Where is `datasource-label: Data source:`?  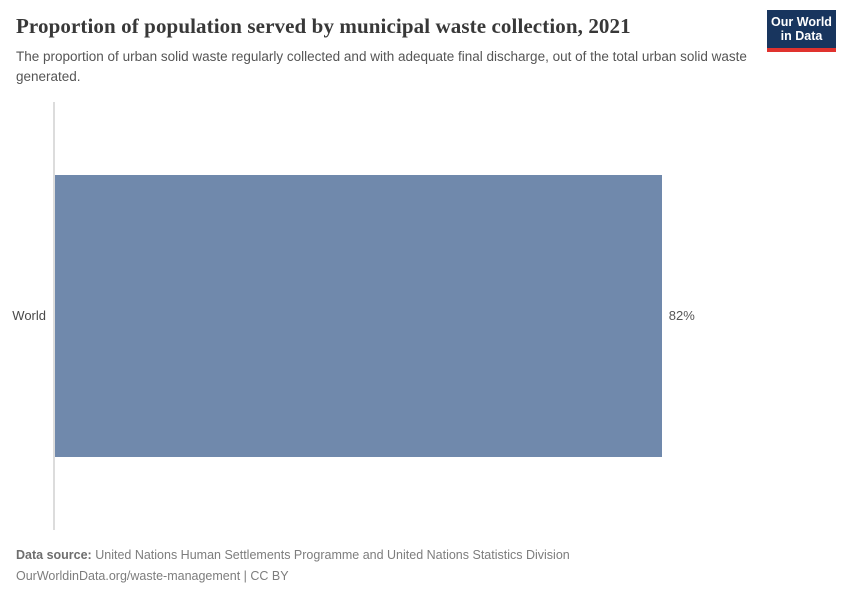
datasource-label: Data source: is located at coordinates (54, 554).